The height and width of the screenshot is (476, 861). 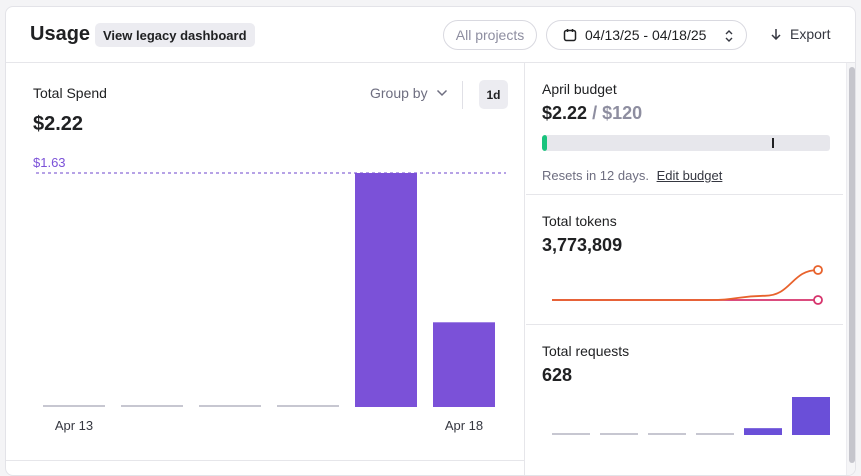 I want to click on group-by-dropdown: Group by, so click(x=409, y=93).